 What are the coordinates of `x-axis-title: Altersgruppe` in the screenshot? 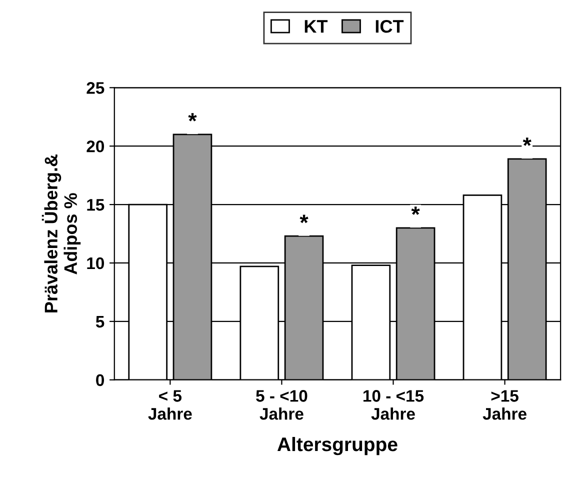 It's located at (337, 446).